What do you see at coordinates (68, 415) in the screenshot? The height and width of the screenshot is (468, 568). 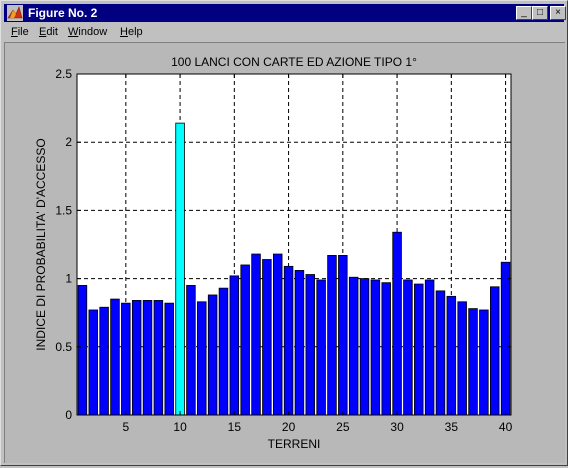 I see `y-tick-label: 0` at bounding box center [68, 415].